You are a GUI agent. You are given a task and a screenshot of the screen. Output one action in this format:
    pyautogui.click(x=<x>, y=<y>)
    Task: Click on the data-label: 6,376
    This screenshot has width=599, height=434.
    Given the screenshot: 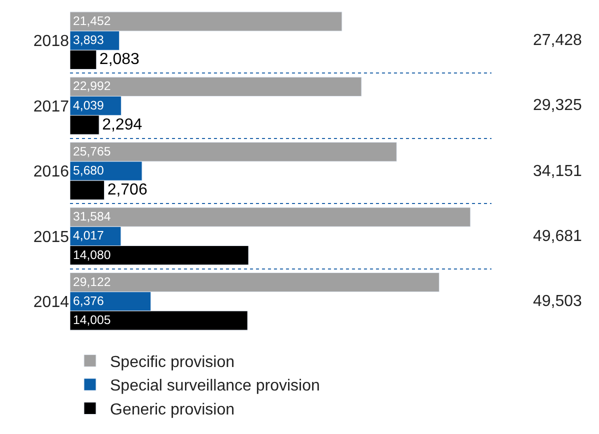 What is the action you would take?
    pyautogui.click(x=88, y=301)
    